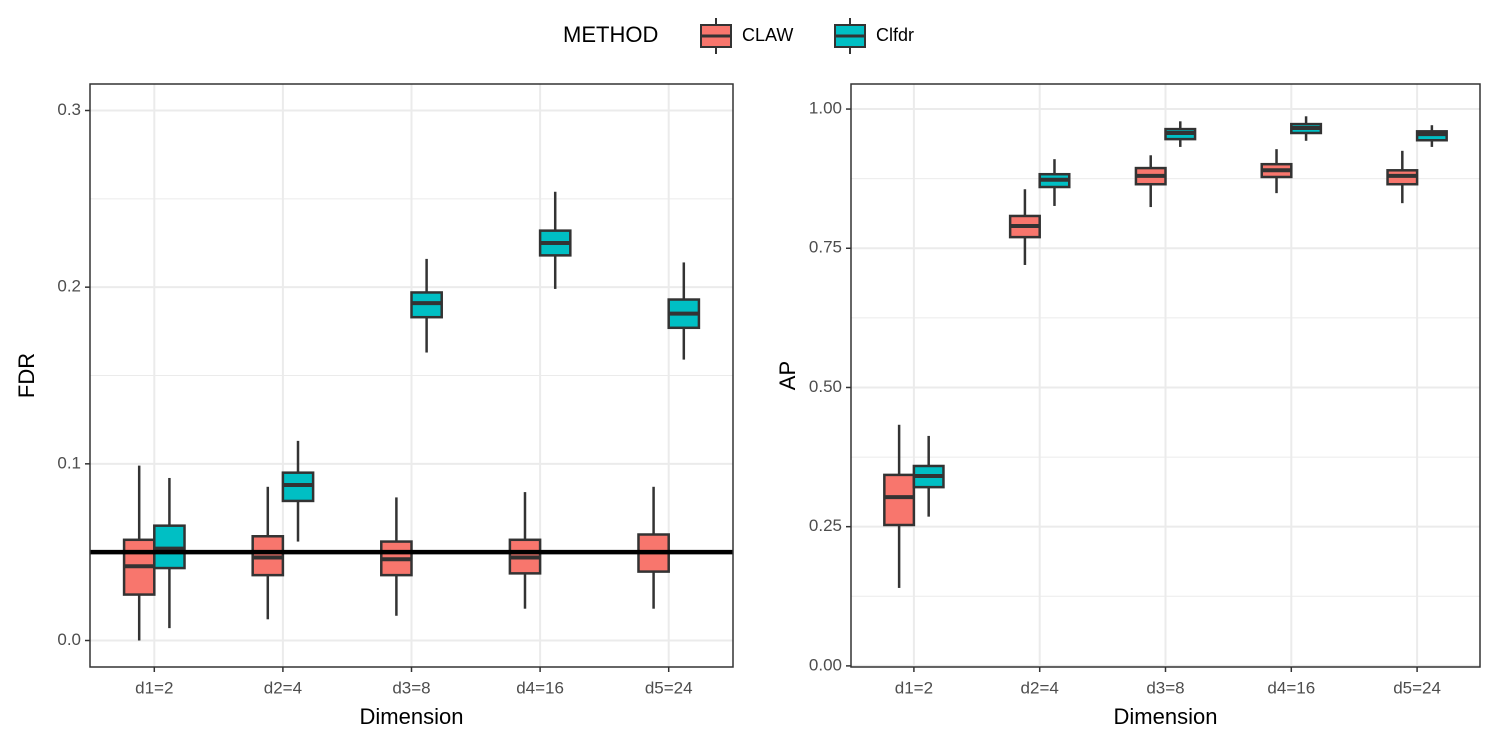 The width and height of the screenshot is (1495, 747). Describe the element at coordinates (738, 36) in the screenshot. I see `legend: METHOD CLAW Clfdr` at that location.